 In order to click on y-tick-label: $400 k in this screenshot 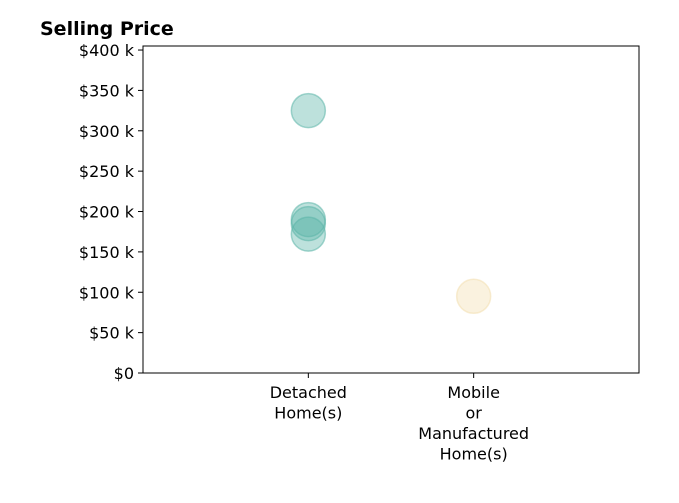, I will do `click(107, 50)`.